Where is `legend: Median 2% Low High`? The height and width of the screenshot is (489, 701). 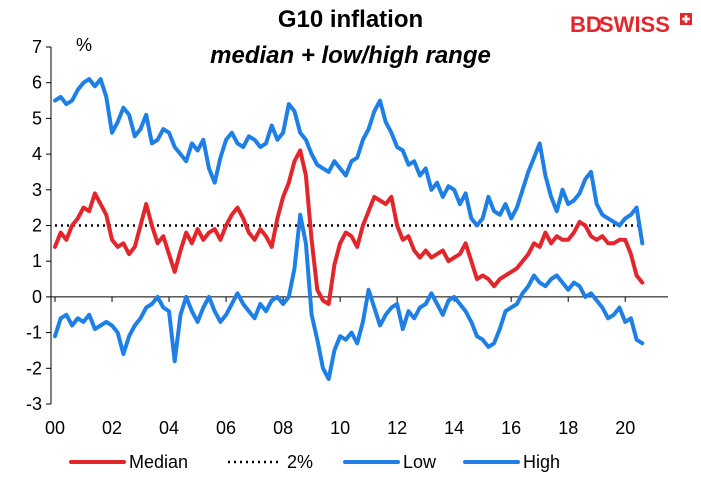
legend: Median 2% Low High is located at coordinates (314, 462).